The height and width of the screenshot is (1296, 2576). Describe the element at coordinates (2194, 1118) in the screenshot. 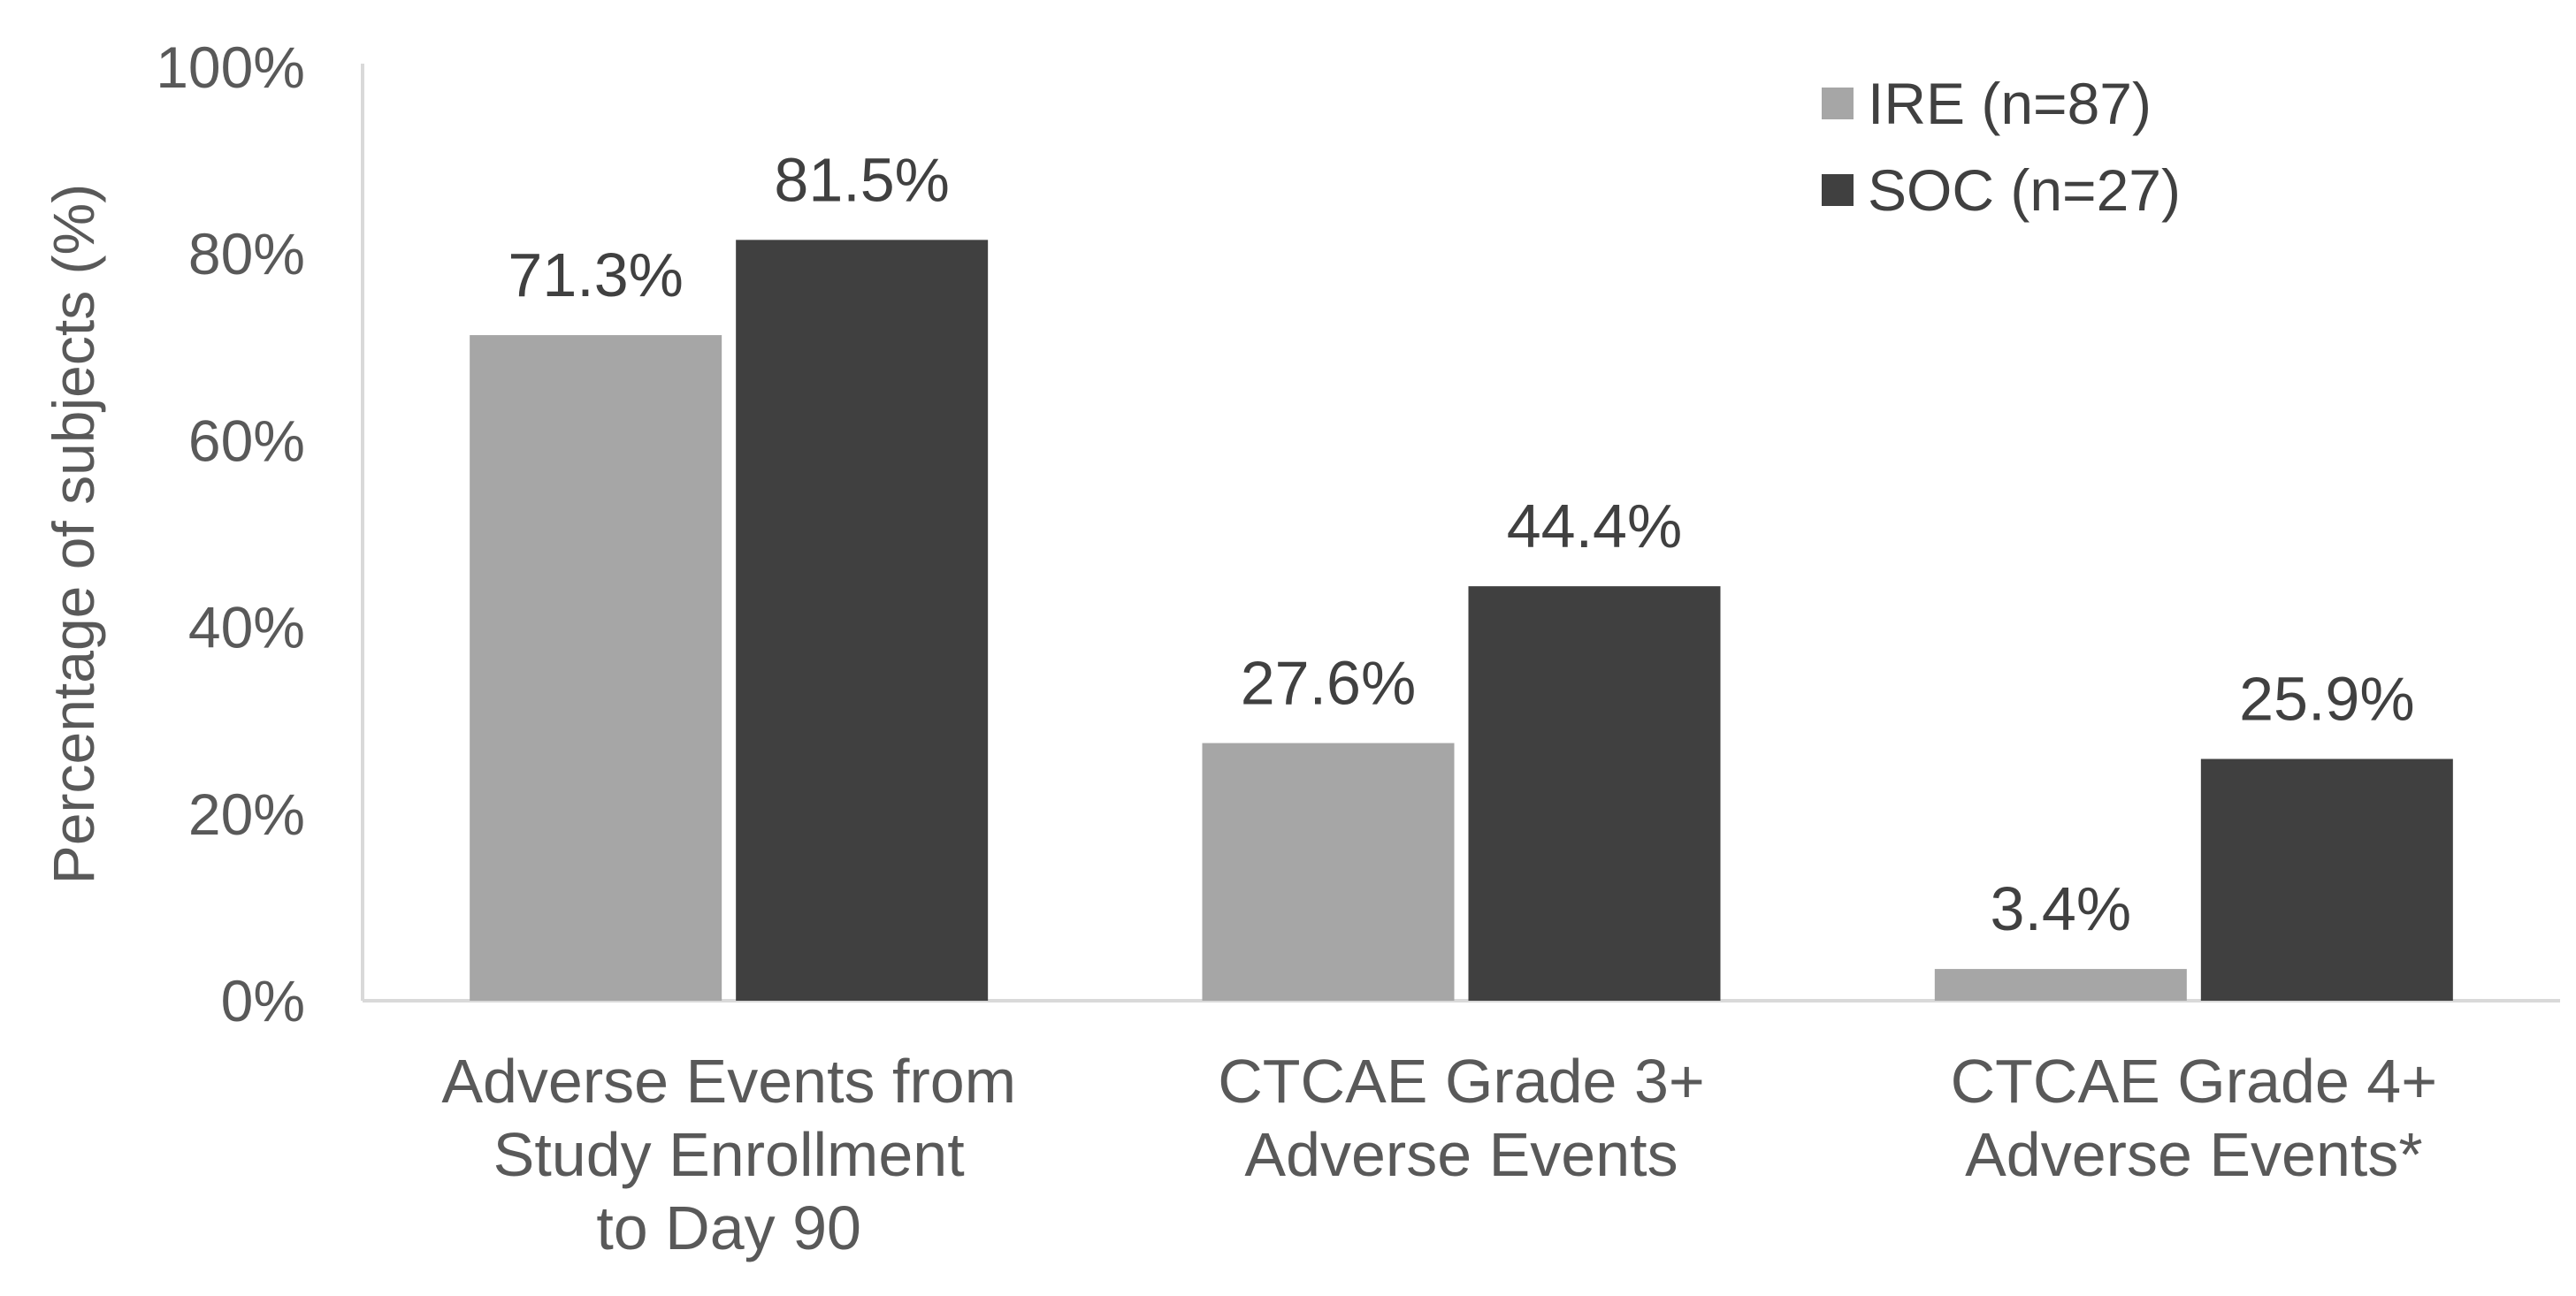

I see `category-label: CTCAE Grade 4+ Adverse Events*` at that location.